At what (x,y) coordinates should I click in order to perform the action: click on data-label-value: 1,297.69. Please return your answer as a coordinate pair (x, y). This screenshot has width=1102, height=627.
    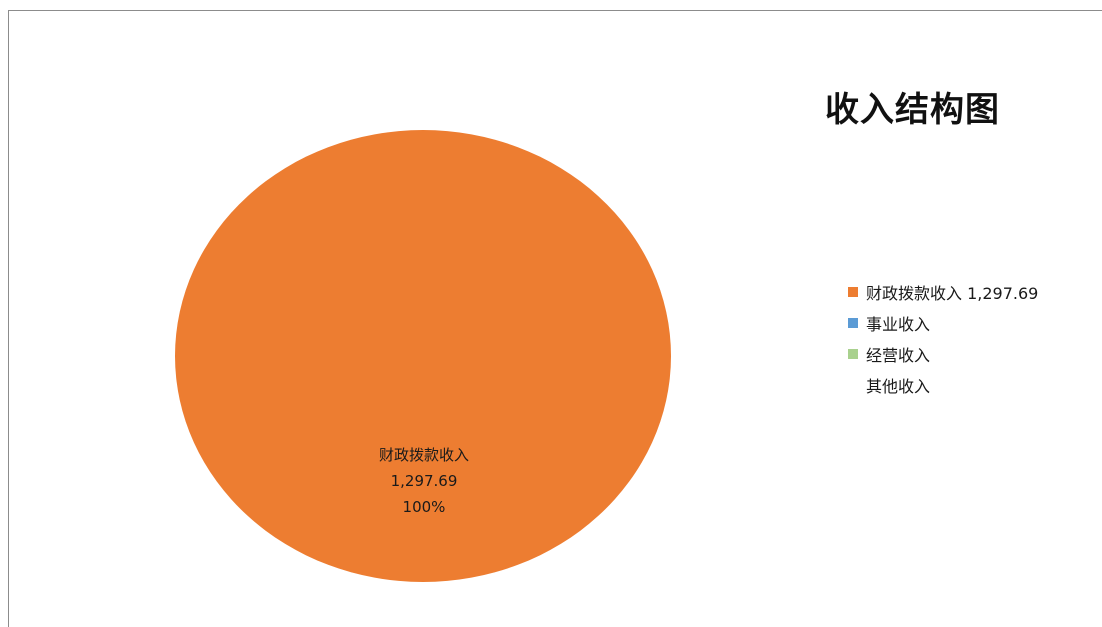
    Looking at the image, I should click on (424, 481).